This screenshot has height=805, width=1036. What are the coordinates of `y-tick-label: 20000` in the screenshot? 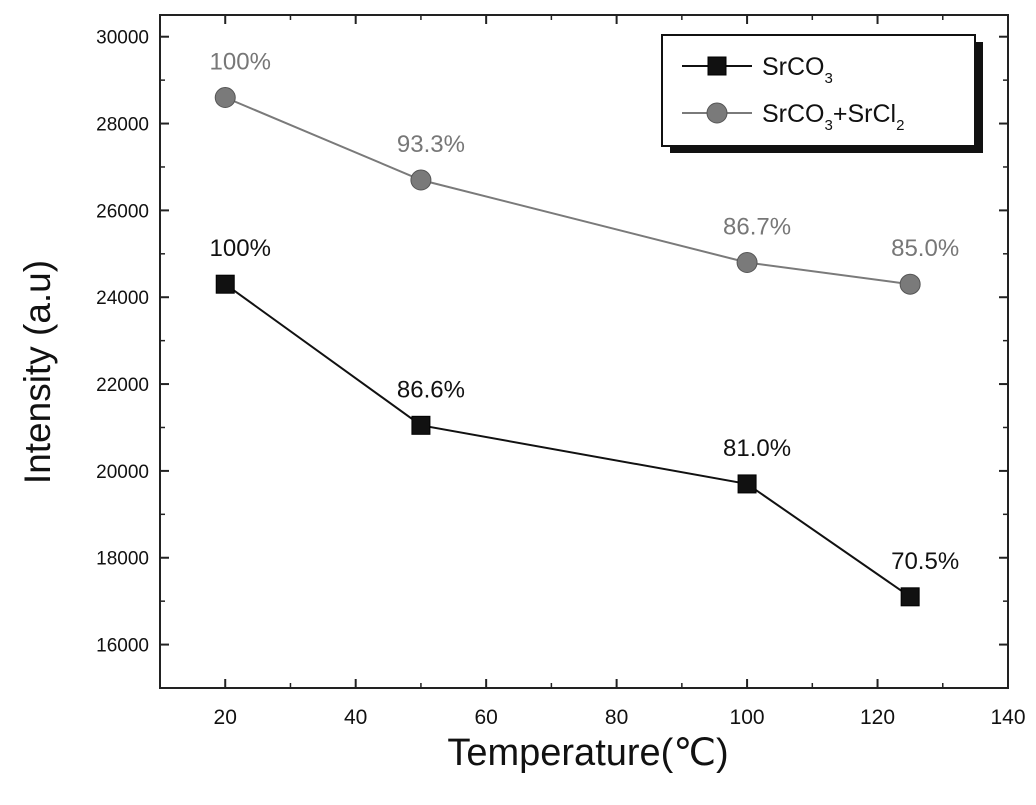 It's located at (122, 472).